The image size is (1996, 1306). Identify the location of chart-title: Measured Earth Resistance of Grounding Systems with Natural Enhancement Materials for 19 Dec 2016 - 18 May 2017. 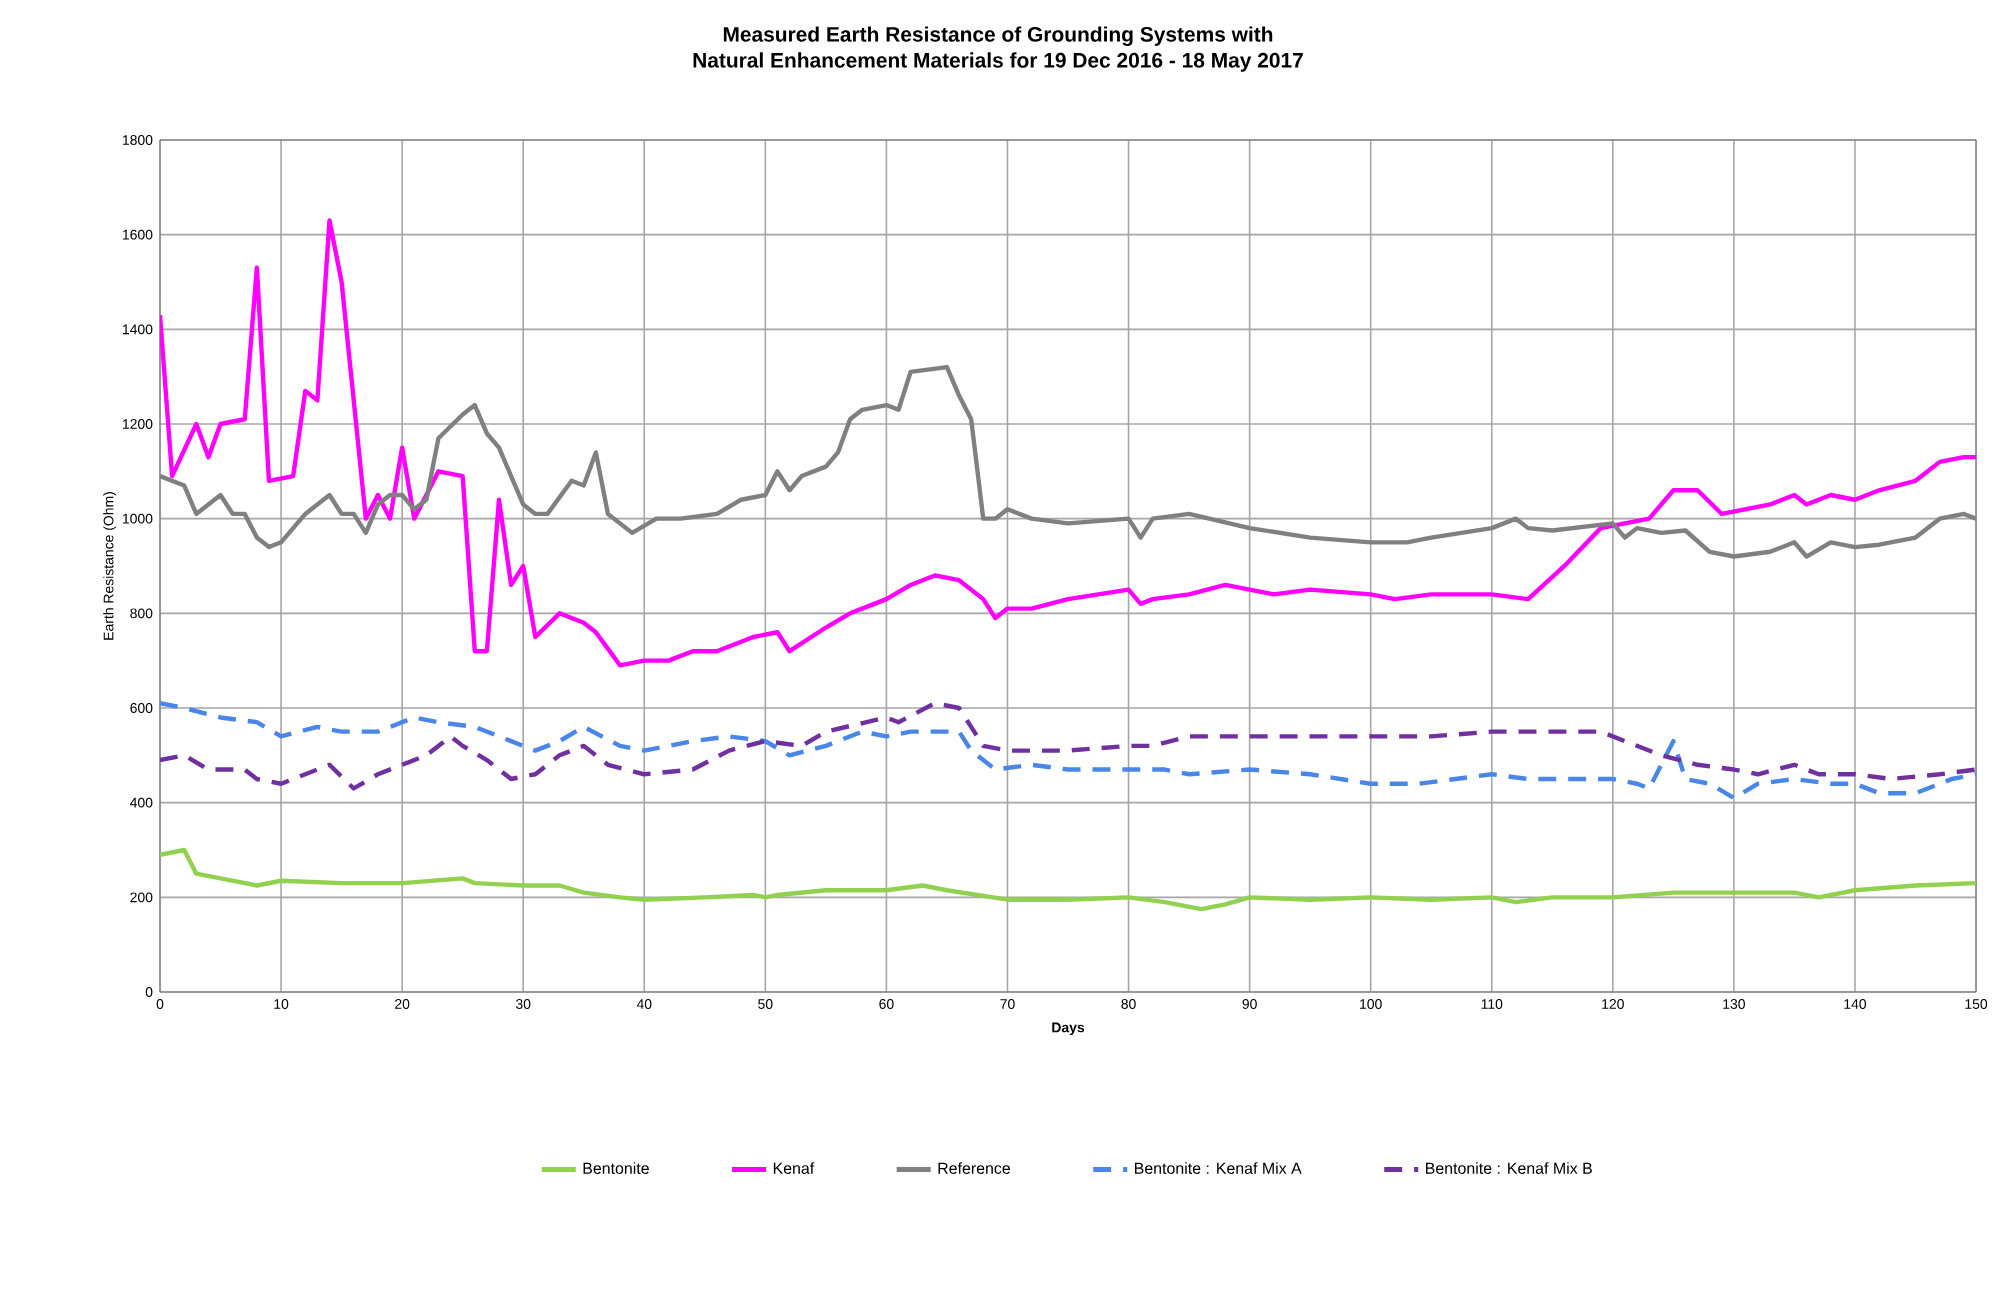
(998, 49).